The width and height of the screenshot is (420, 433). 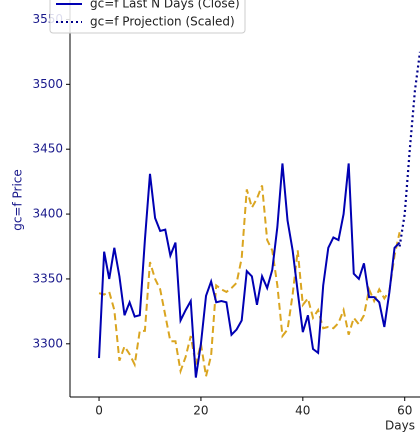 What do you see at coordinates (47, 84) in the screenshot?
I see `y-tick-label: 3500` at bounding box center [47, 84].